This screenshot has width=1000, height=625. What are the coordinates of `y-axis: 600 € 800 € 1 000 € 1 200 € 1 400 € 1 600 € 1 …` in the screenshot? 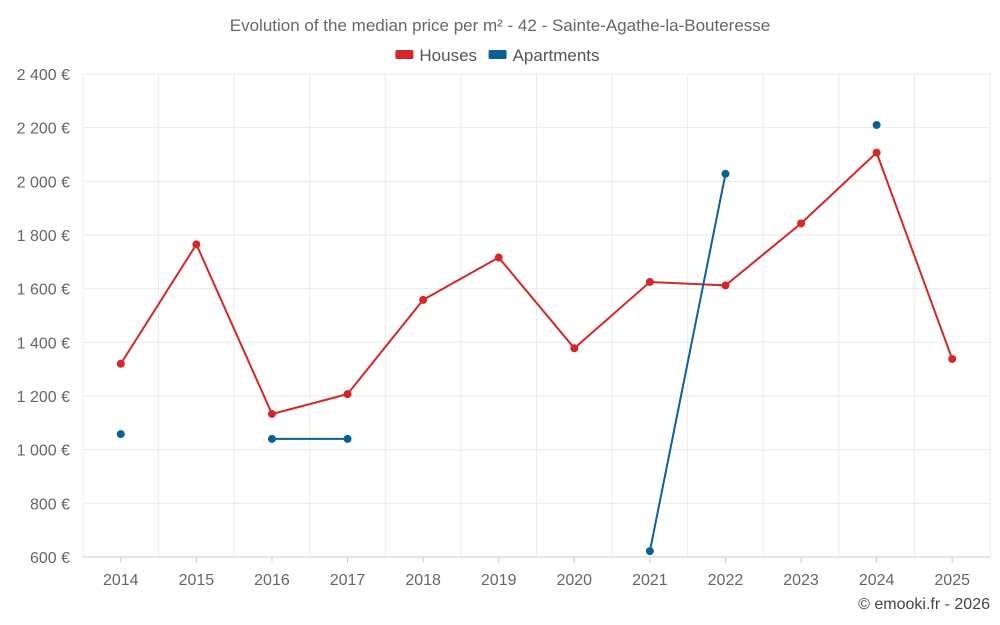 It's located at (43, 317).